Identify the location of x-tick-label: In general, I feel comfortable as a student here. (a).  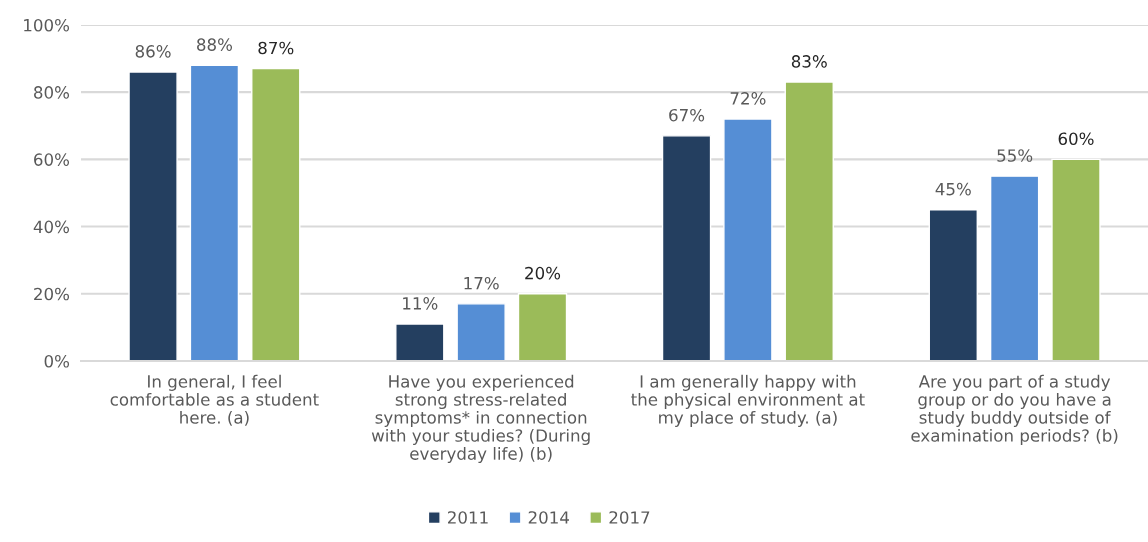
(214, 400).